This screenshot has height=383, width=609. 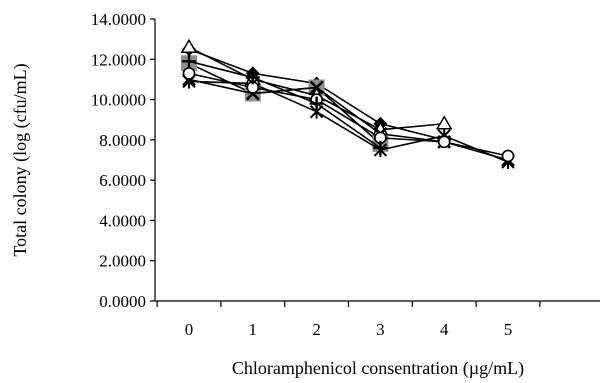 What do you see at coordinates (122, 220) in the screenshot?
I see `y-tick-label: 4.0000` at bounding box center [122, 220].